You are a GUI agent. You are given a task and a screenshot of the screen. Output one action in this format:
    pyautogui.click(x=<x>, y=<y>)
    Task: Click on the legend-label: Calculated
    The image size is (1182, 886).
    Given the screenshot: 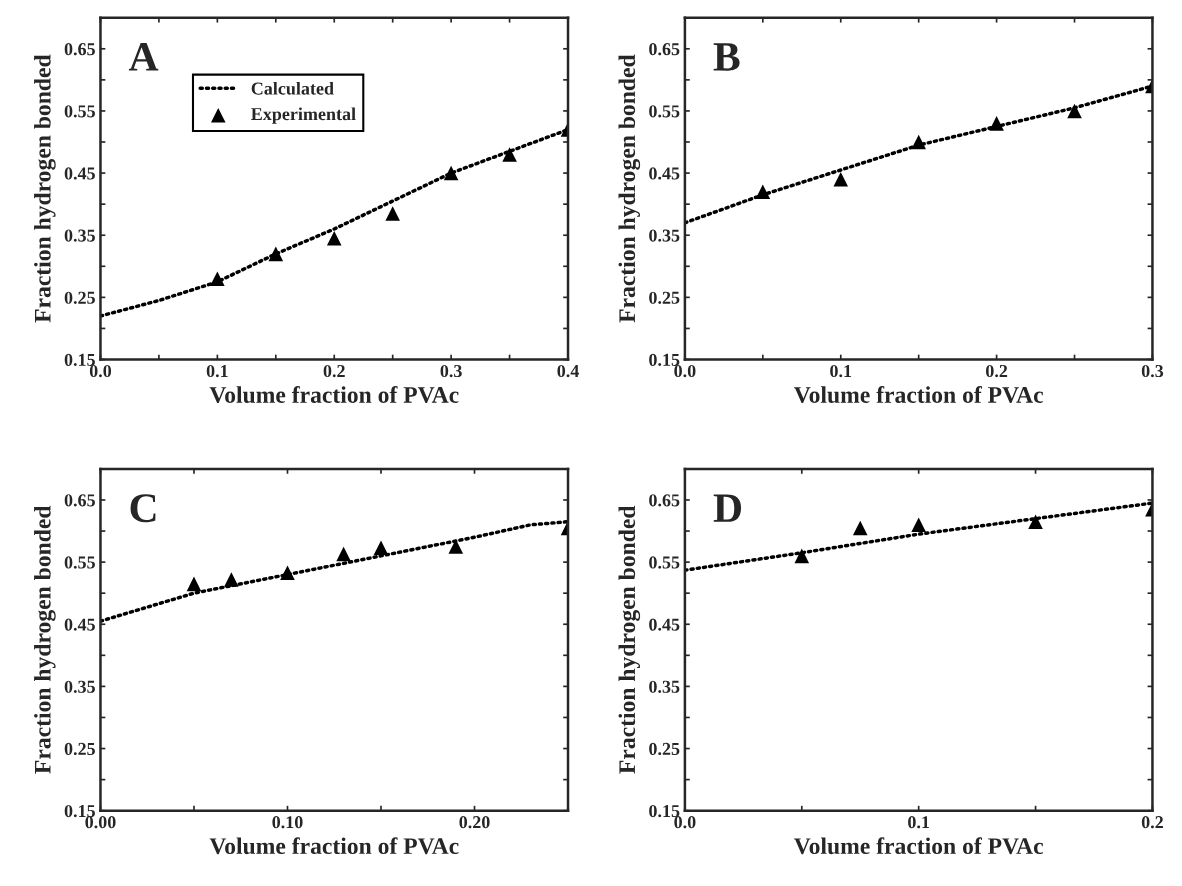 What is the action you would take?
    pyautogui.click(x=292, y=88)
    